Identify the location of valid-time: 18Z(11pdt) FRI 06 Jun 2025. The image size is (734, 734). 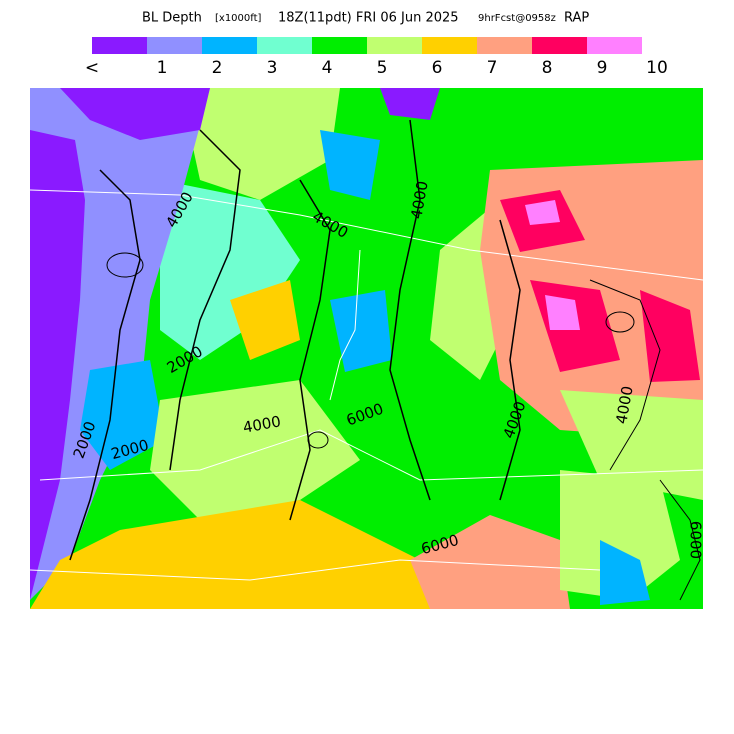
(368, 18).